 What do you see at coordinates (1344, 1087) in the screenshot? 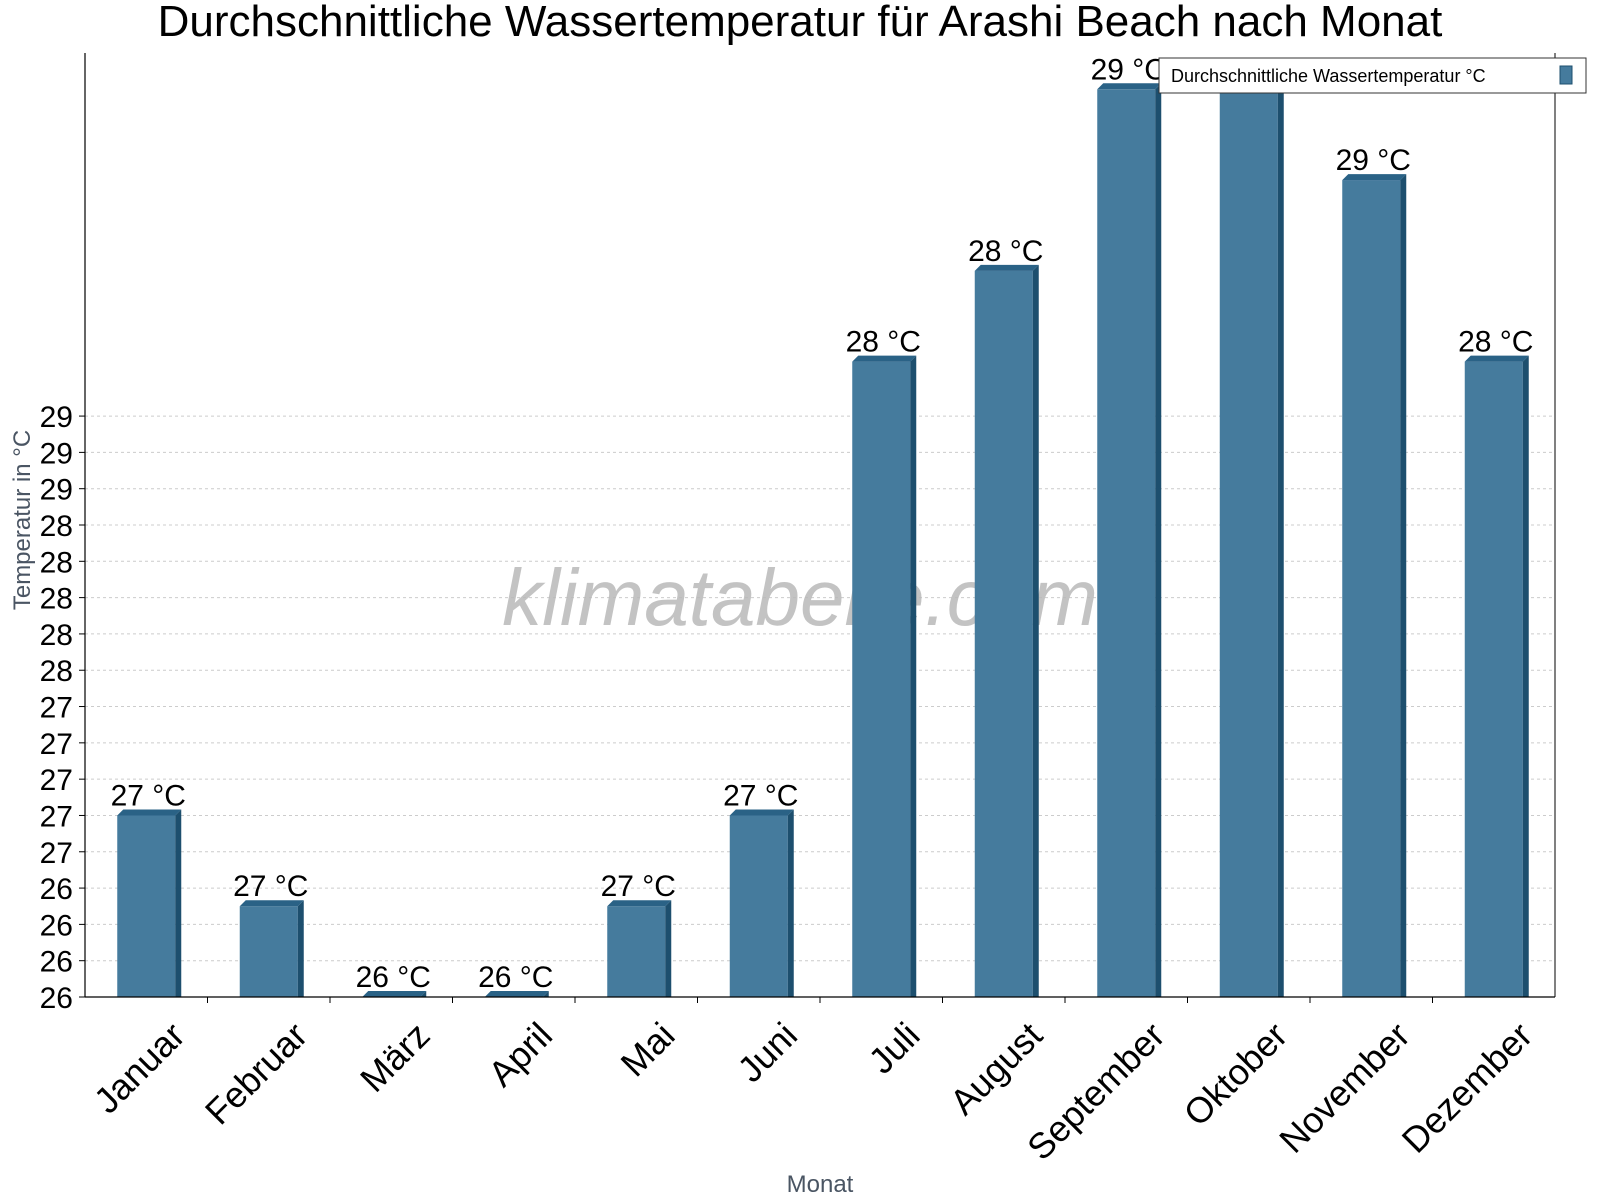
I see `x-tick-label: November` at bounding box center [1344, 1087].